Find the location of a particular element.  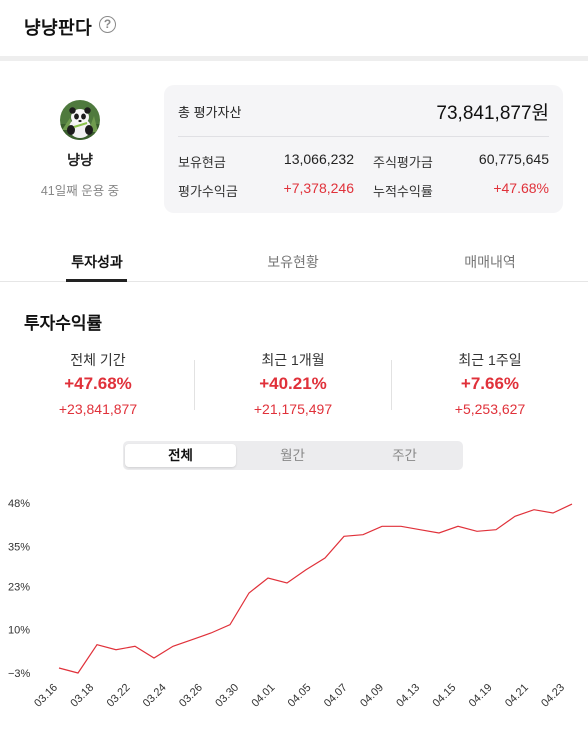

x-tick-label: 04.15 is located at coordinates (445, 696).